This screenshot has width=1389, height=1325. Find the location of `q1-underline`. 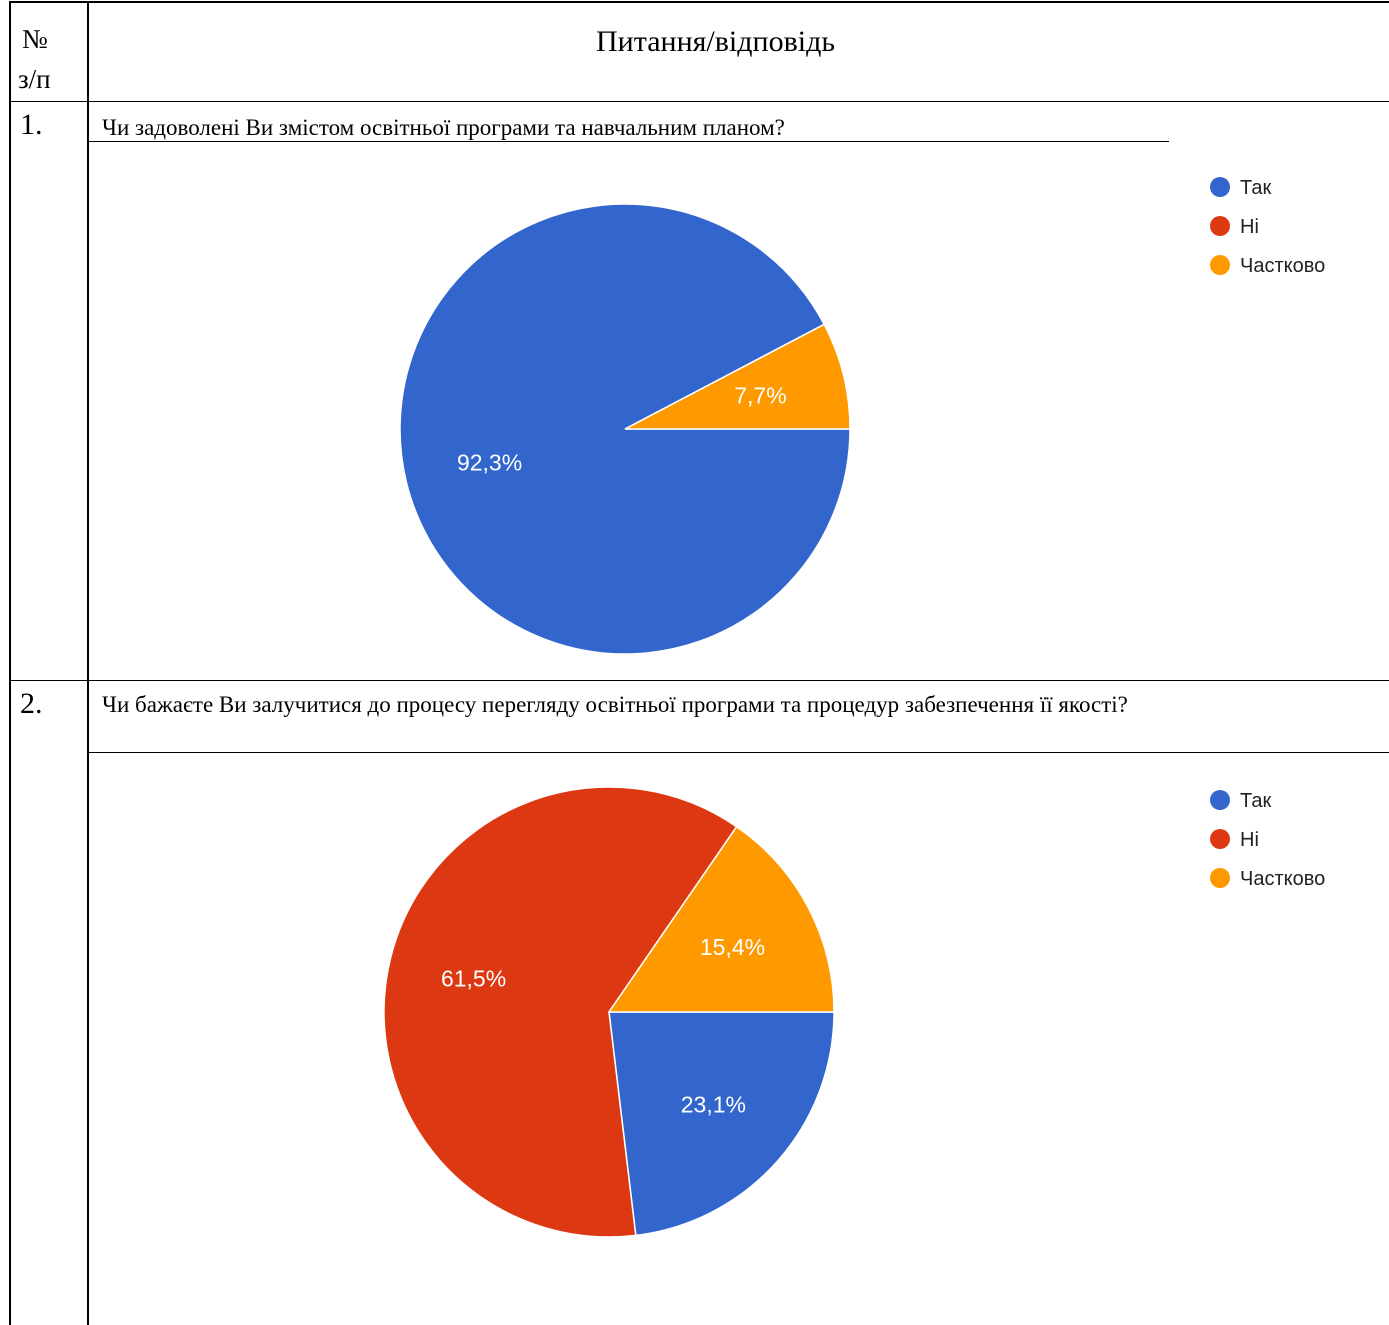

q1-underline is located at coordinates (628, 141).